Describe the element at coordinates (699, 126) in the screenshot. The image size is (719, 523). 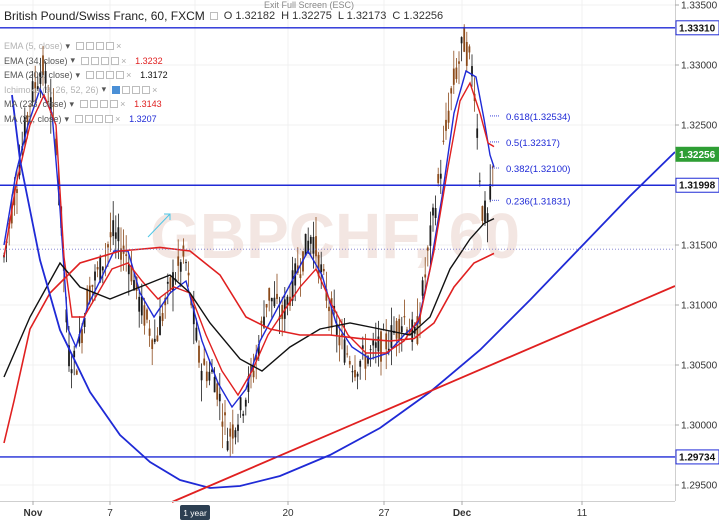
I see `price-tick-label: 1.32500` at that location.